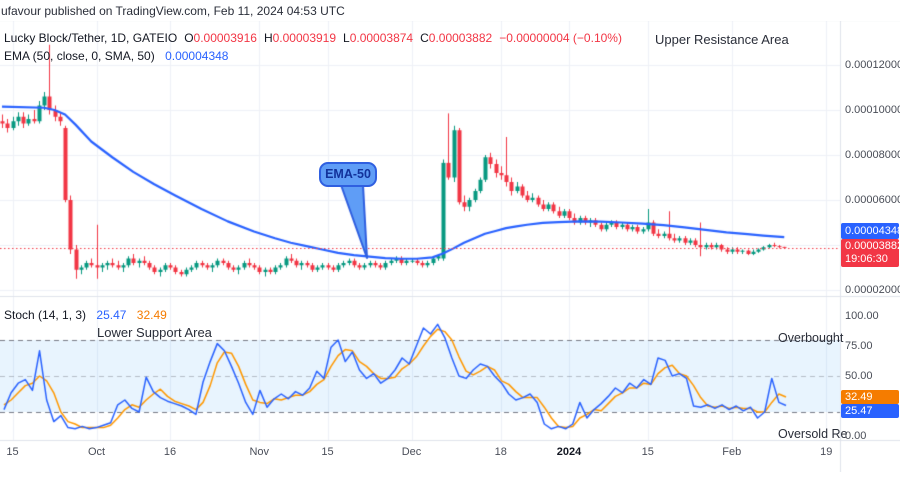 The image size is (900, 500). Describe the element at coordinates (560, 38) in the screenshot. I see `change-value: −0.00000004 (−0.10%)` at that location.